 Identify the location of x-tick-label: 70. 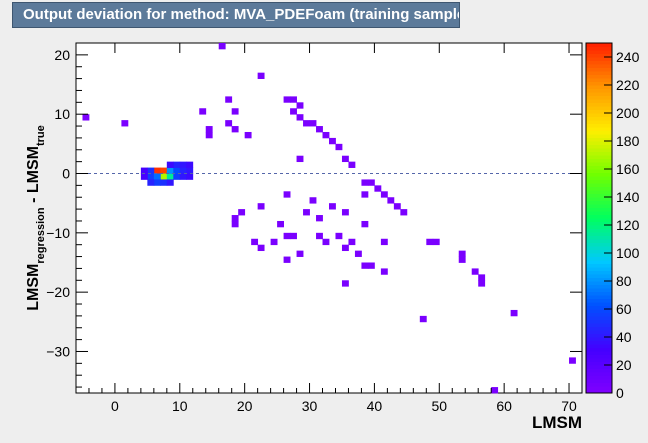
(569, 406).